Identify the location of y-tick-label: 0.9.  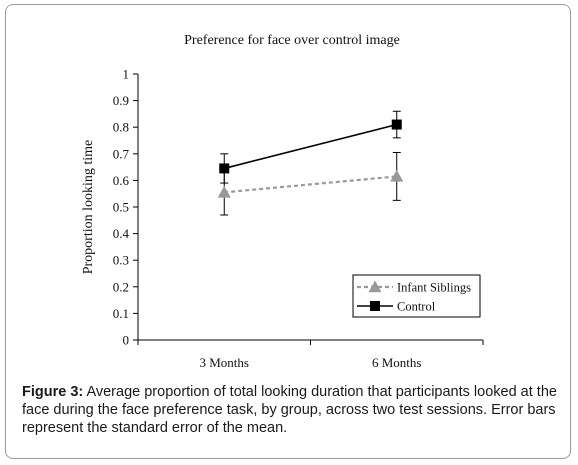
(121, 100).